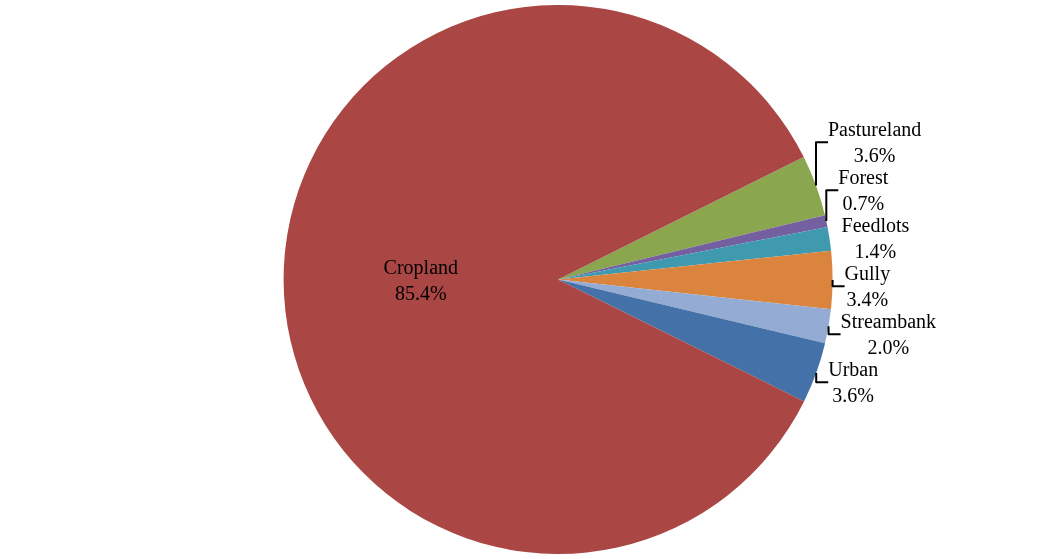 The width and height of the screenshot is (1053, 559). What do you see at coordinates (874, 129) in the screenshot?
I see `slice-label: Pastureland` at bounding box center [874, 129].